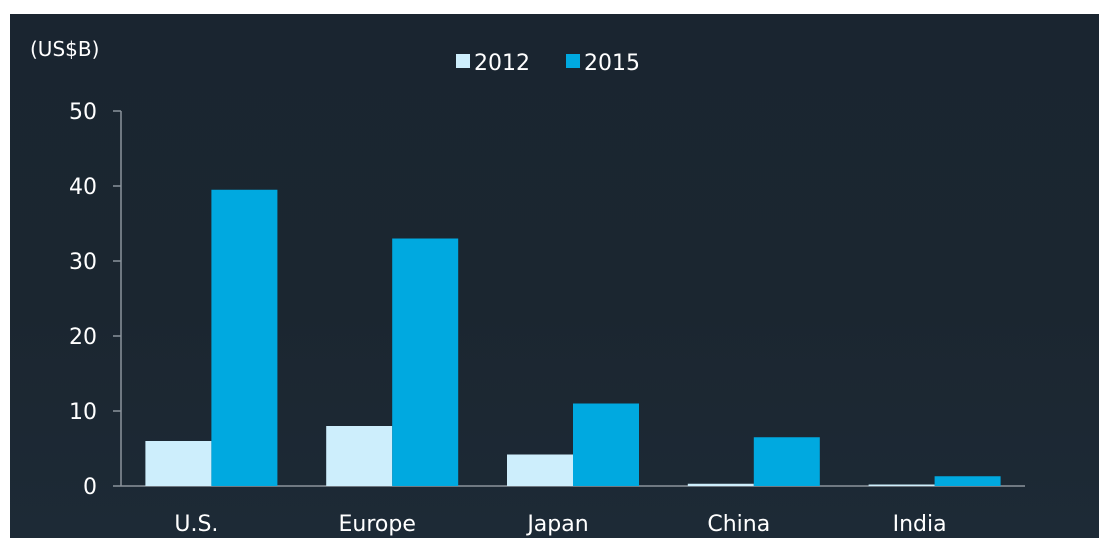  I want to click on y-tick-label: 20, so click(83, 337).